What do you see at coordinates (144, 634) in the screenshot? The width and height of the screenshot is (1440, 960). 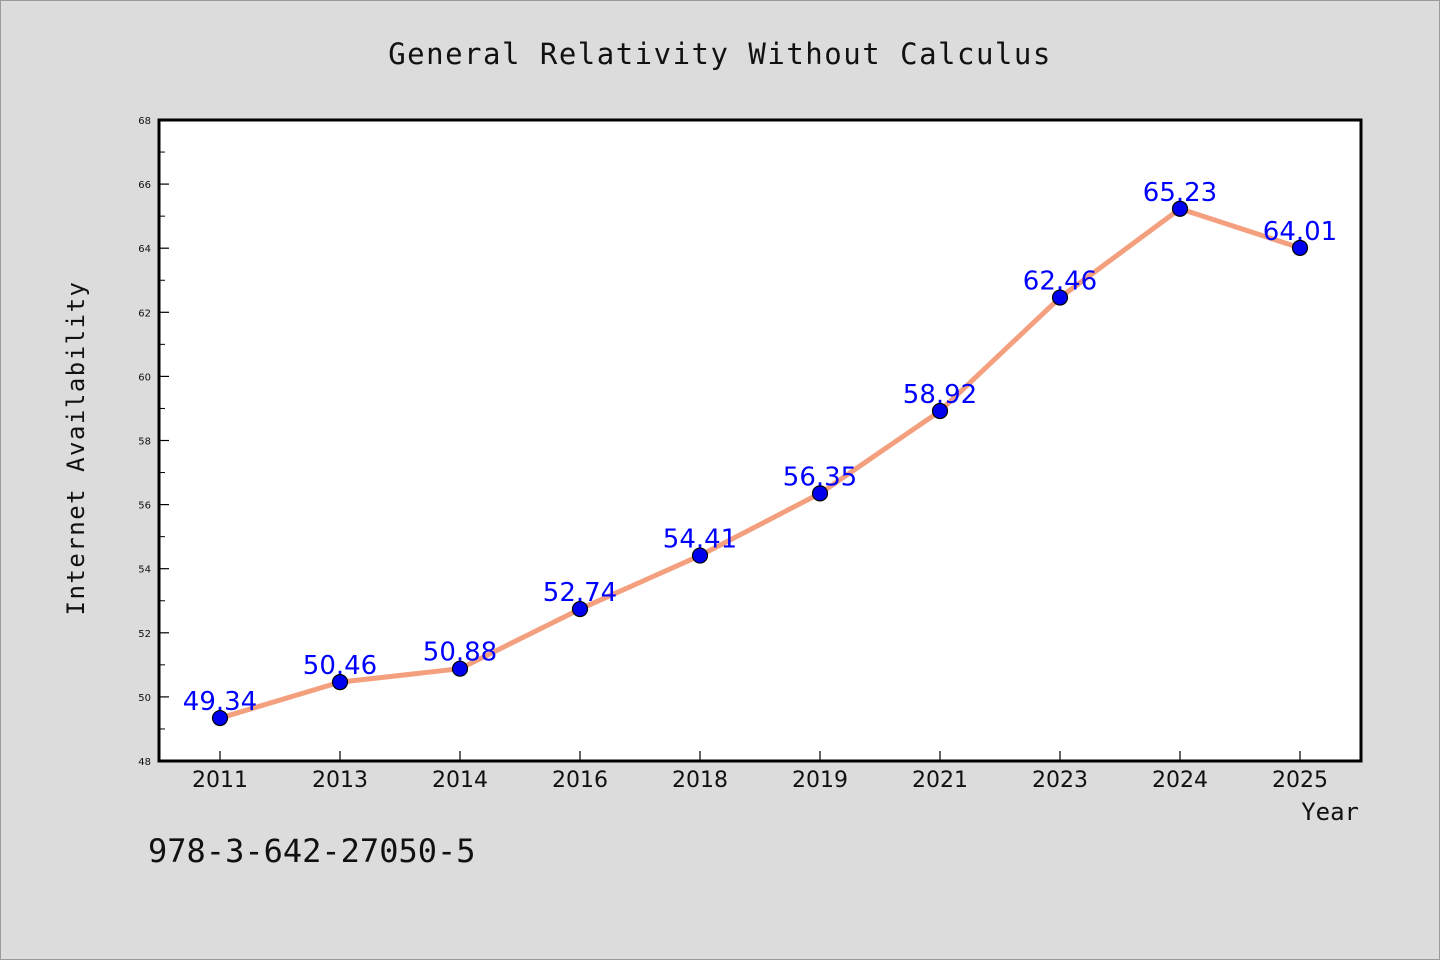 I see `y-tick-label: 52` at bounding box center [144, 634].